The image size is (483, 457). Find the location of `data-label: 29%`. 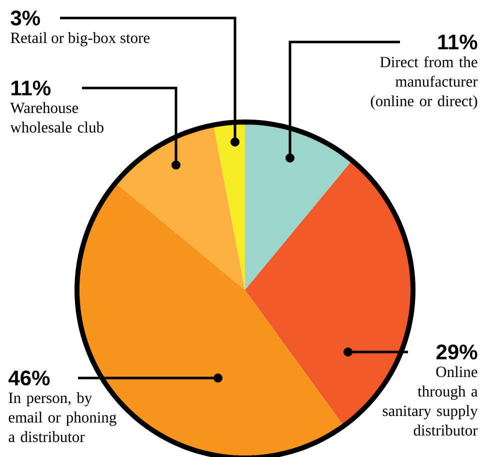

data-label: 29% is located at coordinates (457, 352).